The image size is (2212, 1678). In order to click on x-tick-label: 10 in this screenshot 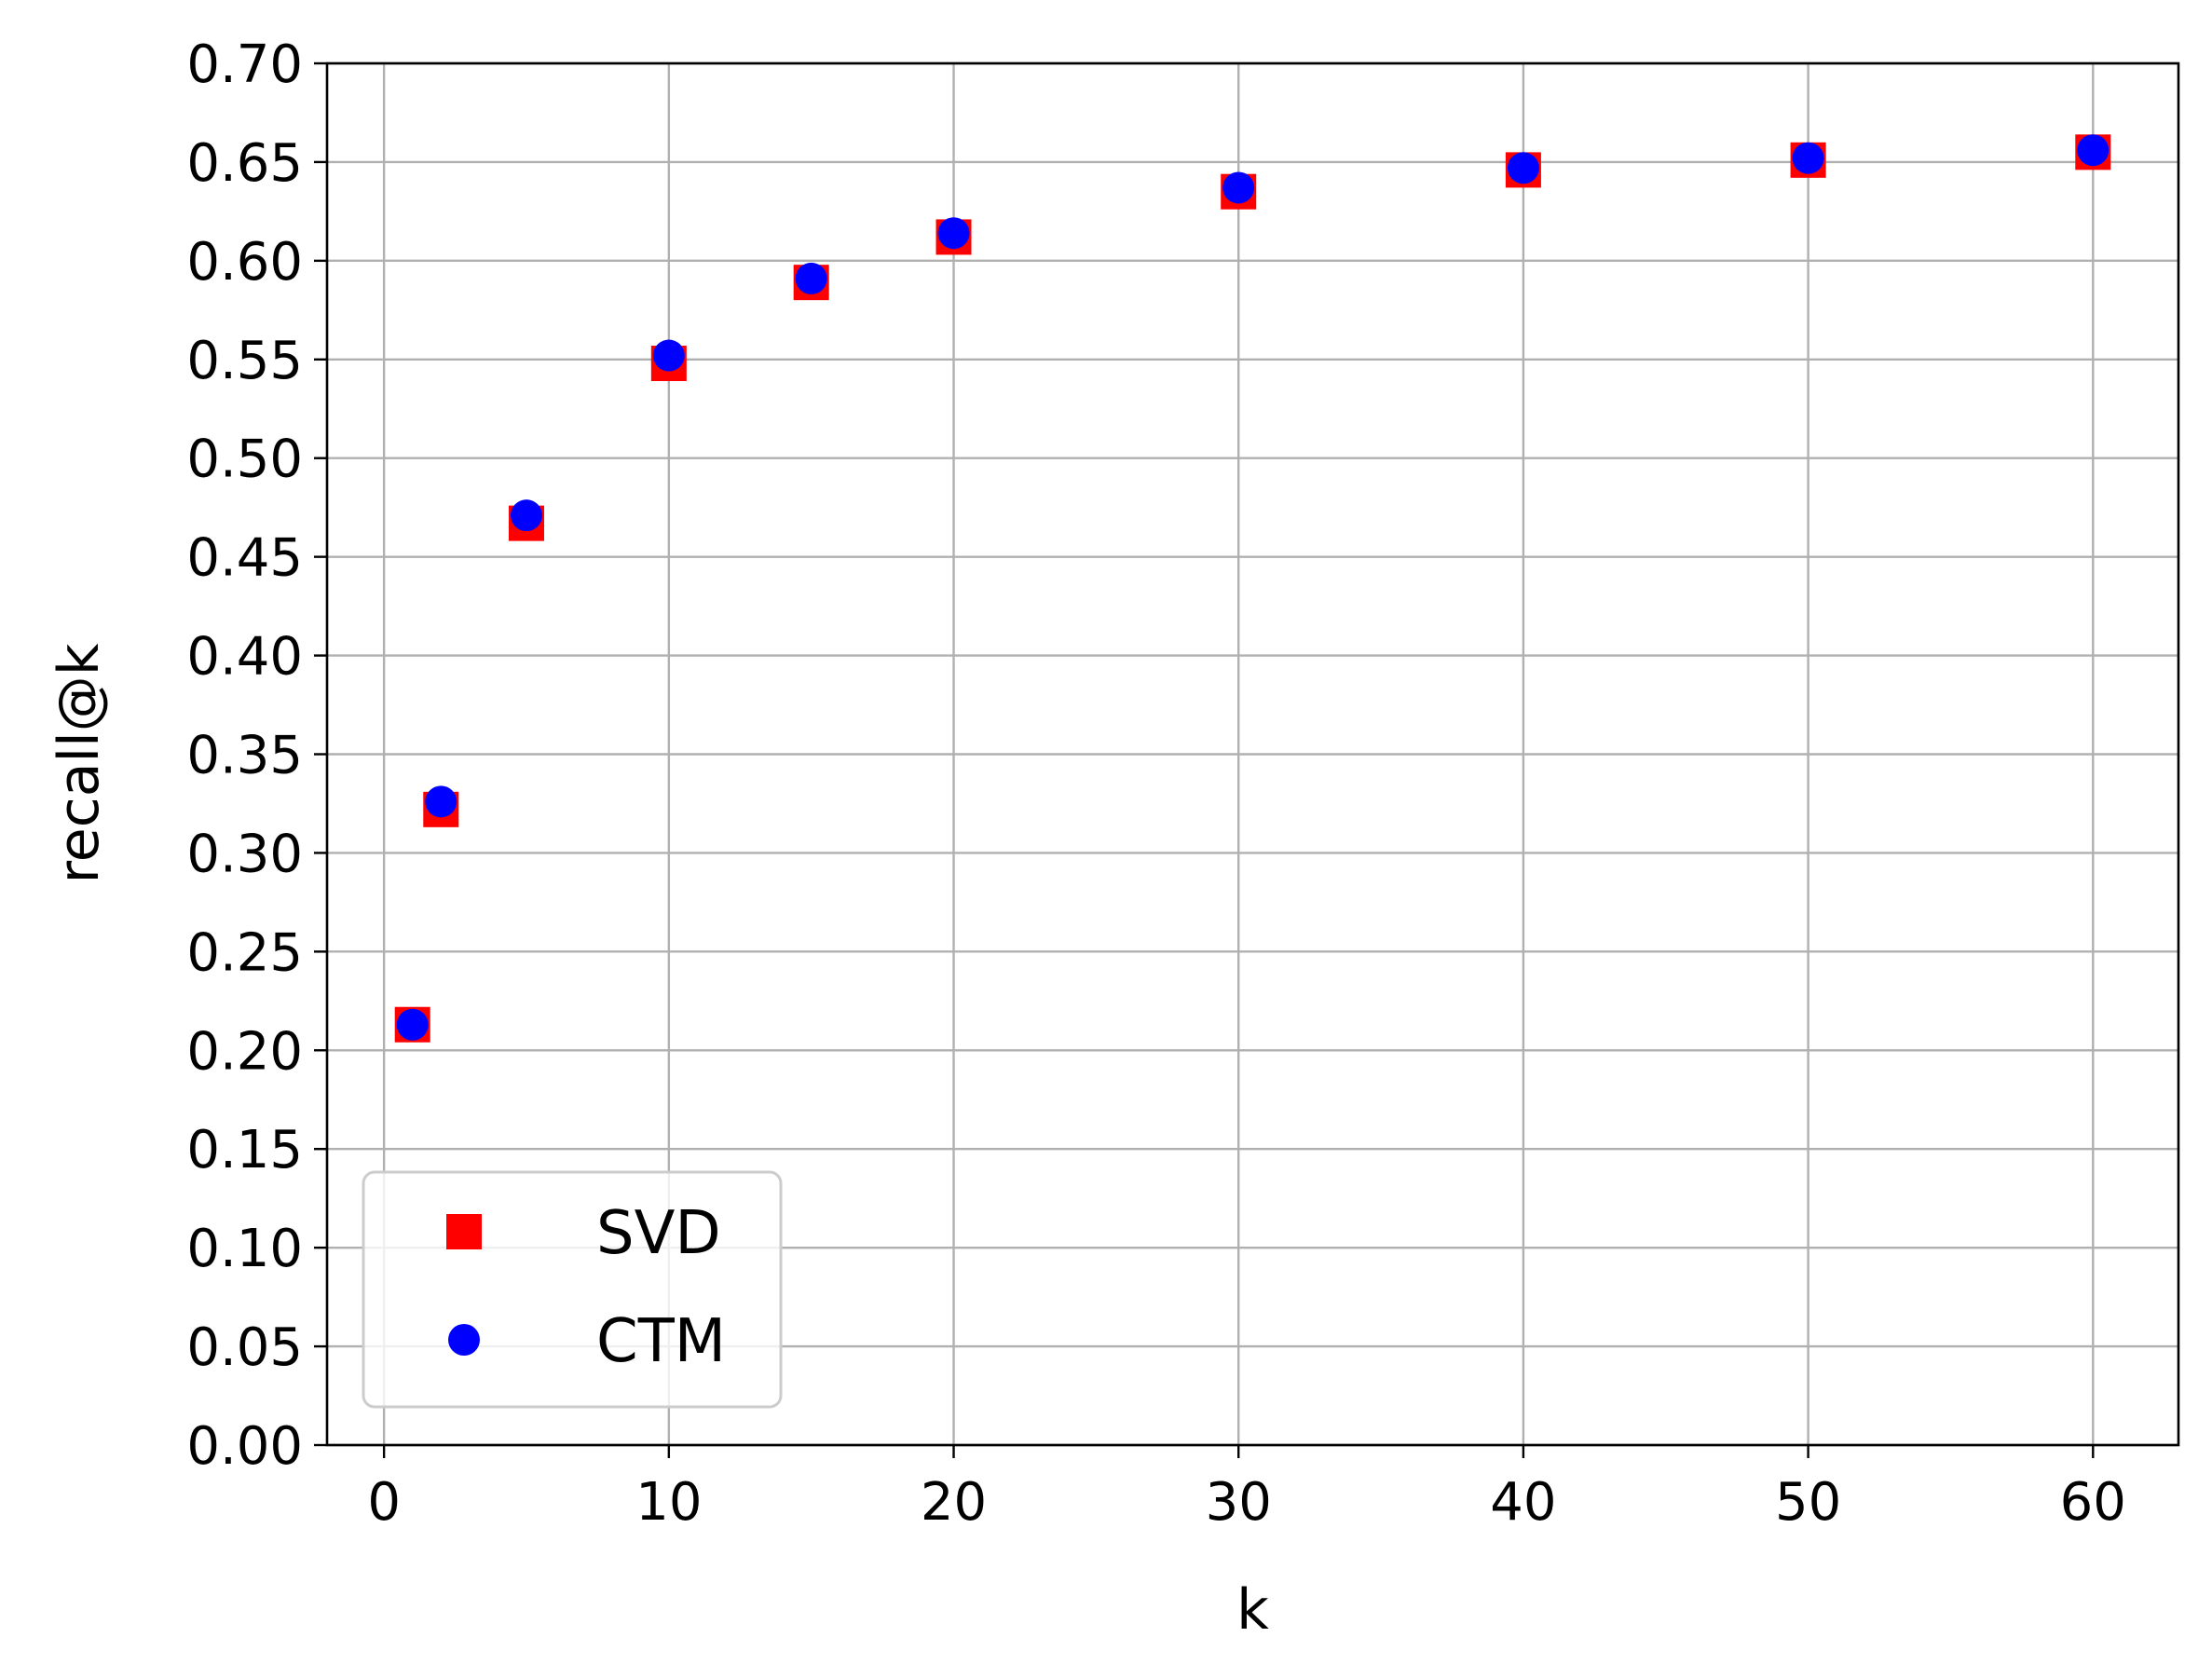, I will do `click(668, 1503)`.